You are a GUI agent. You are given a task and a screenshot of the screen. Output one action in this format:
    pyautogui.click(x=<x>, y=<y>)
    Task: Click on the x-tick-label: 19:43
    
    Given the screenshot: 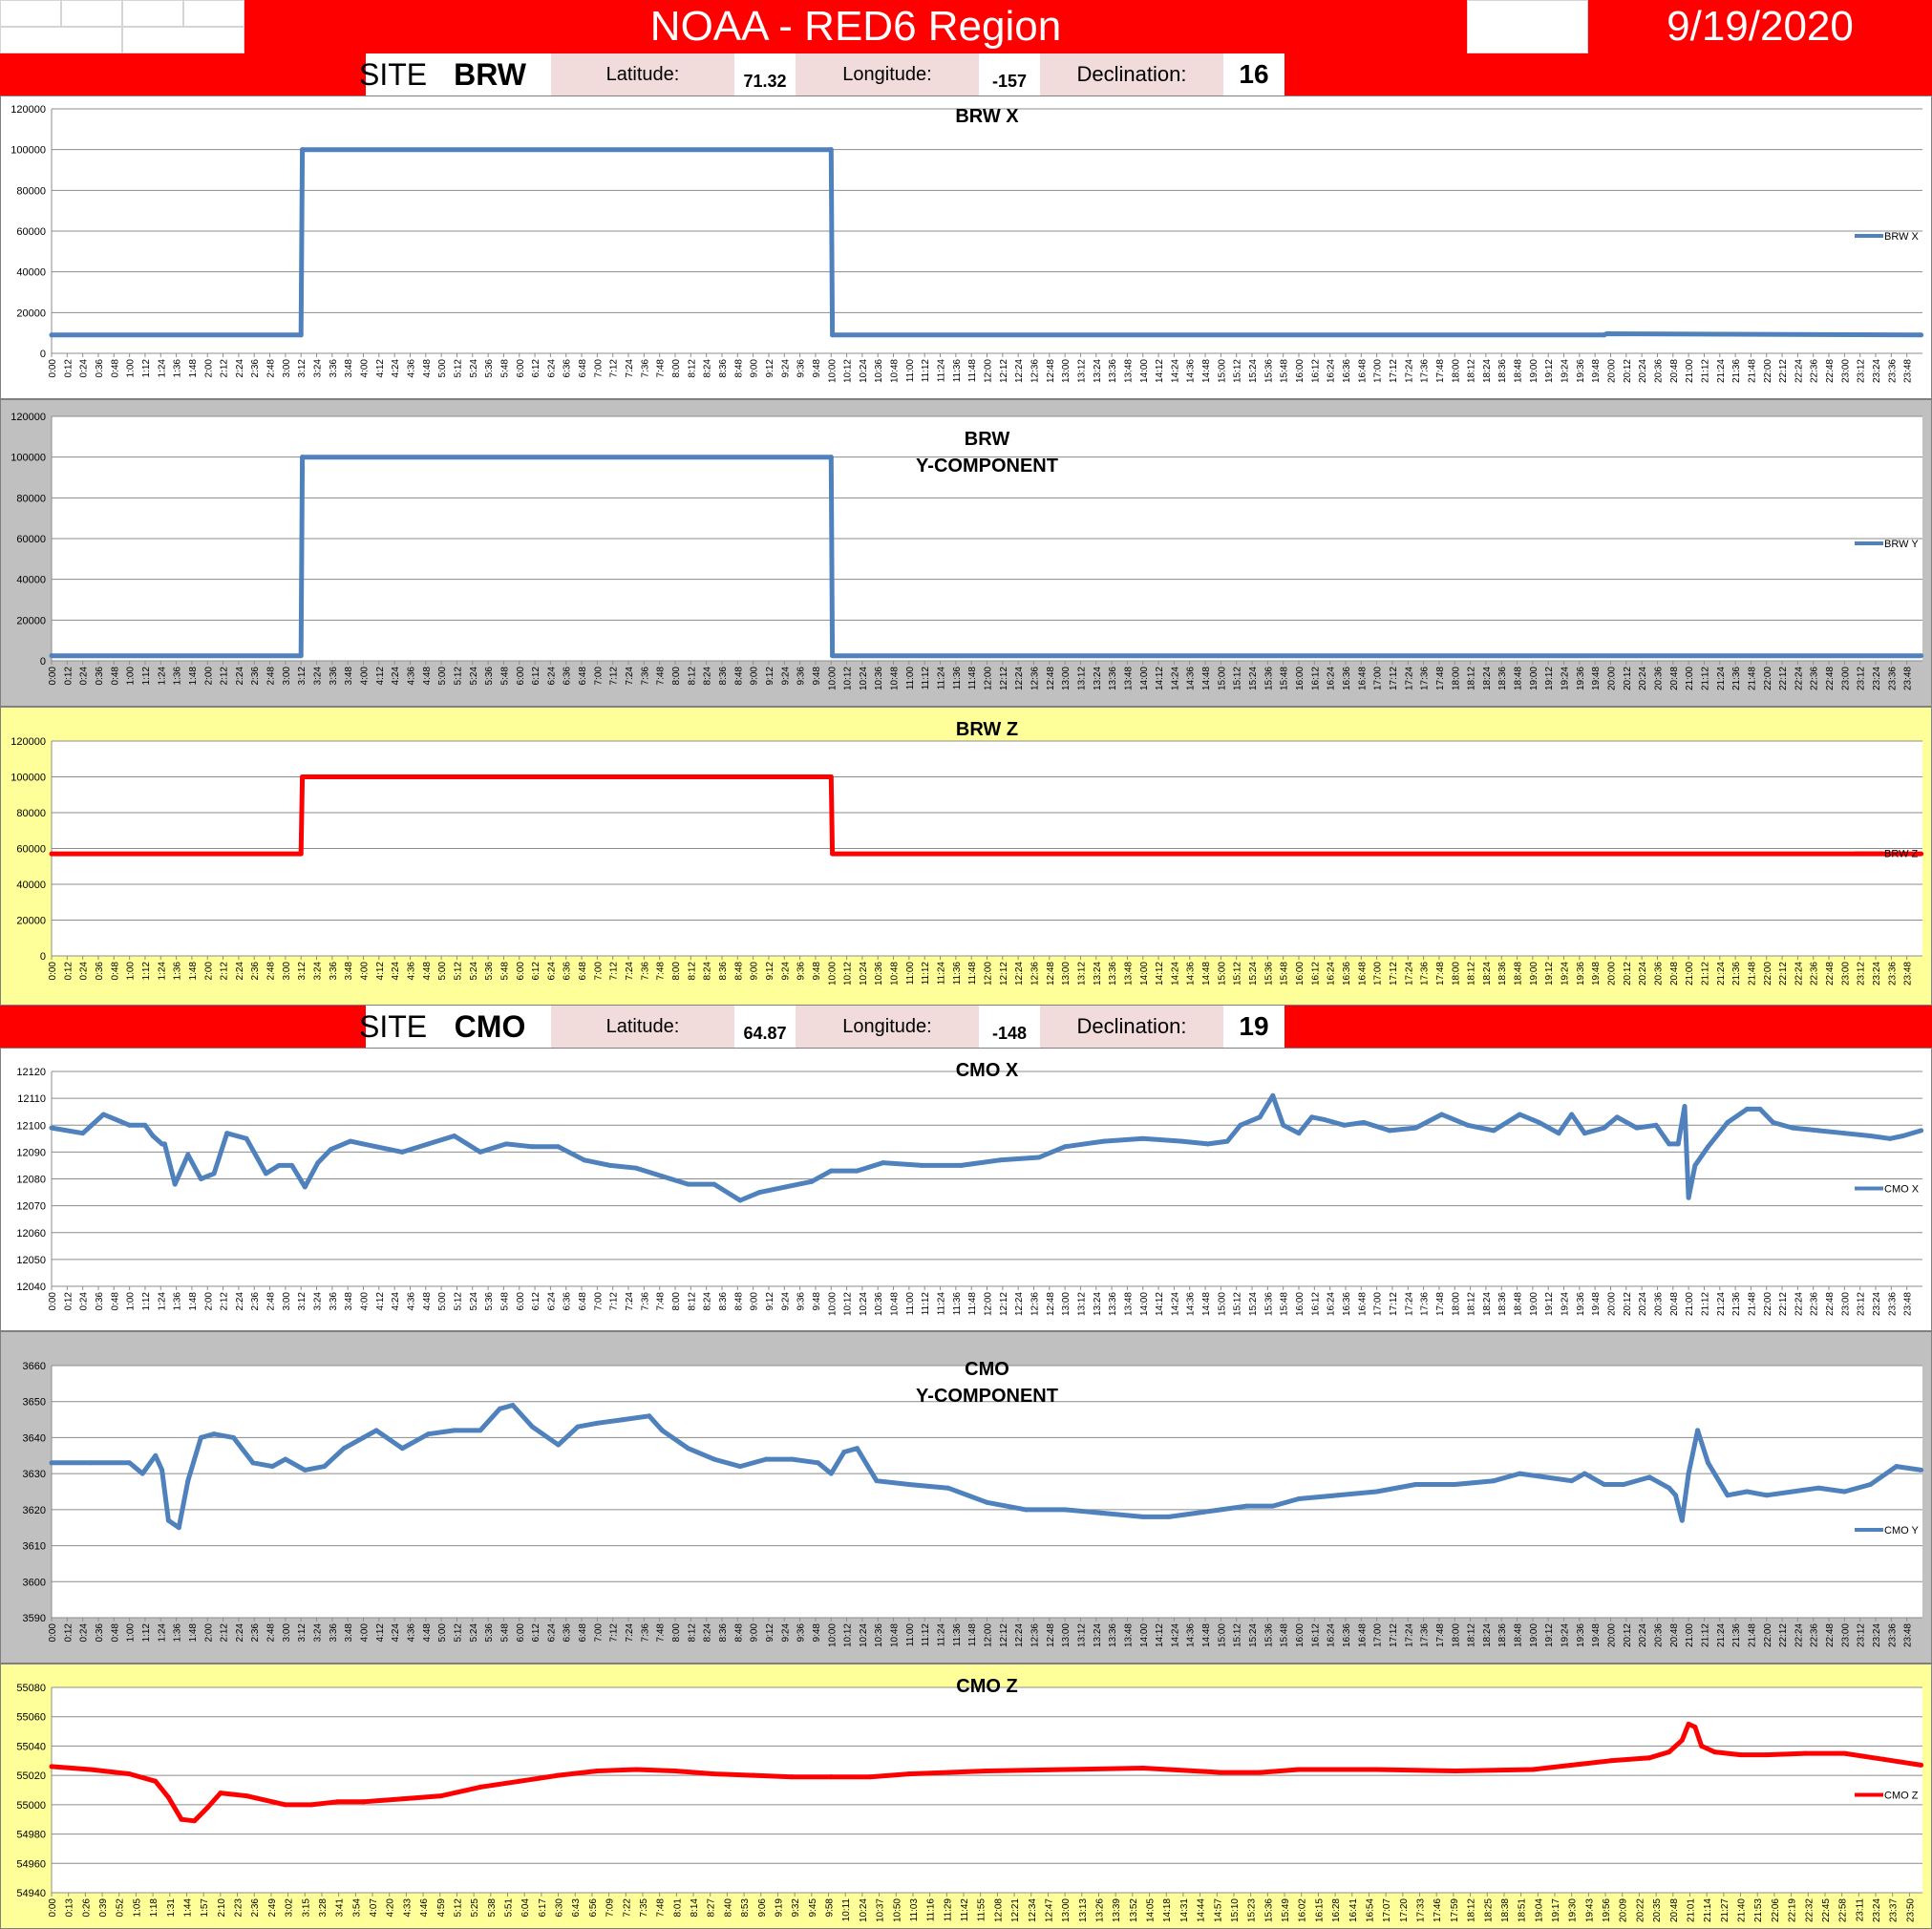 What is the action you would take?
    pyautogui.click(x=1589, y=1910)
    